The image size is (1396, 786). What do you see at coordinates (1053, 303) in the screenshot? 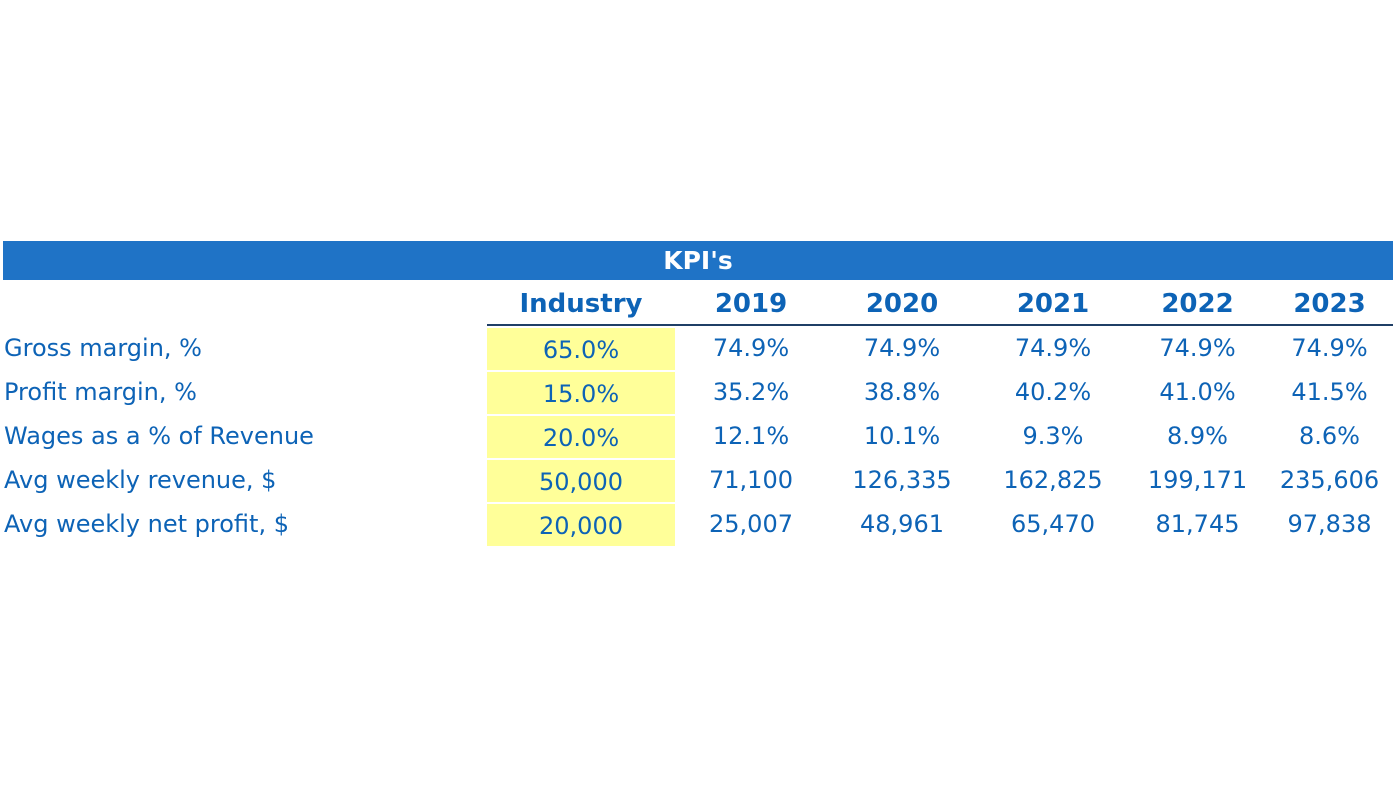
I see `column-header-2021: 2021` at bounding box center [1053, 303].